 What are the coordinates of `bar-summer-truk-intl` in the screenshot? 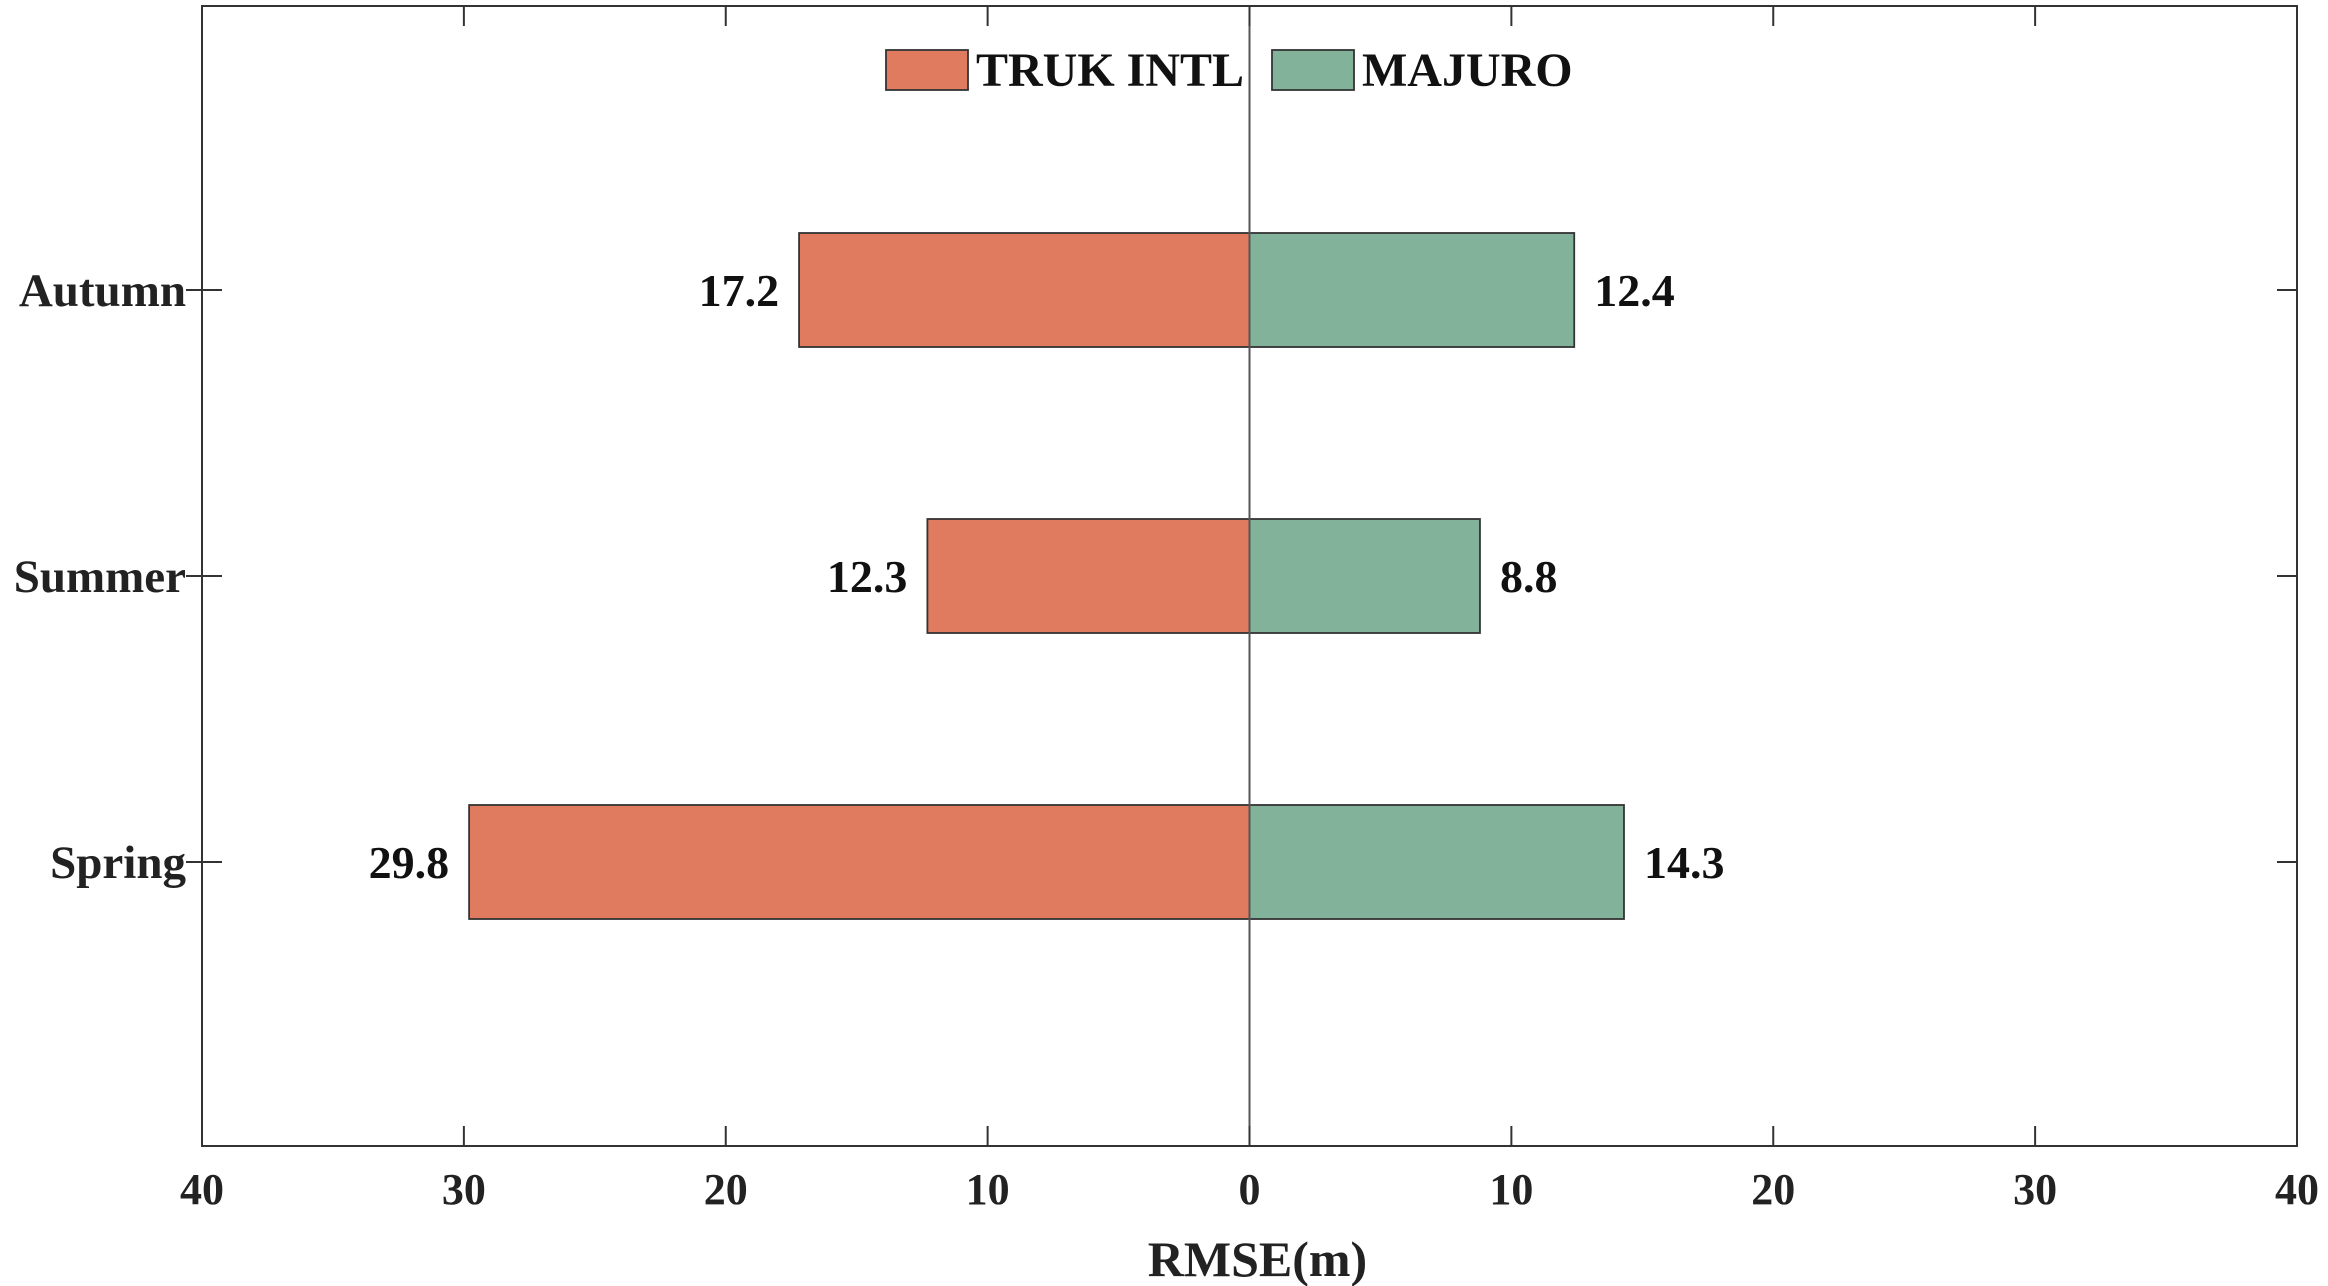 It's located at (1088, 576).